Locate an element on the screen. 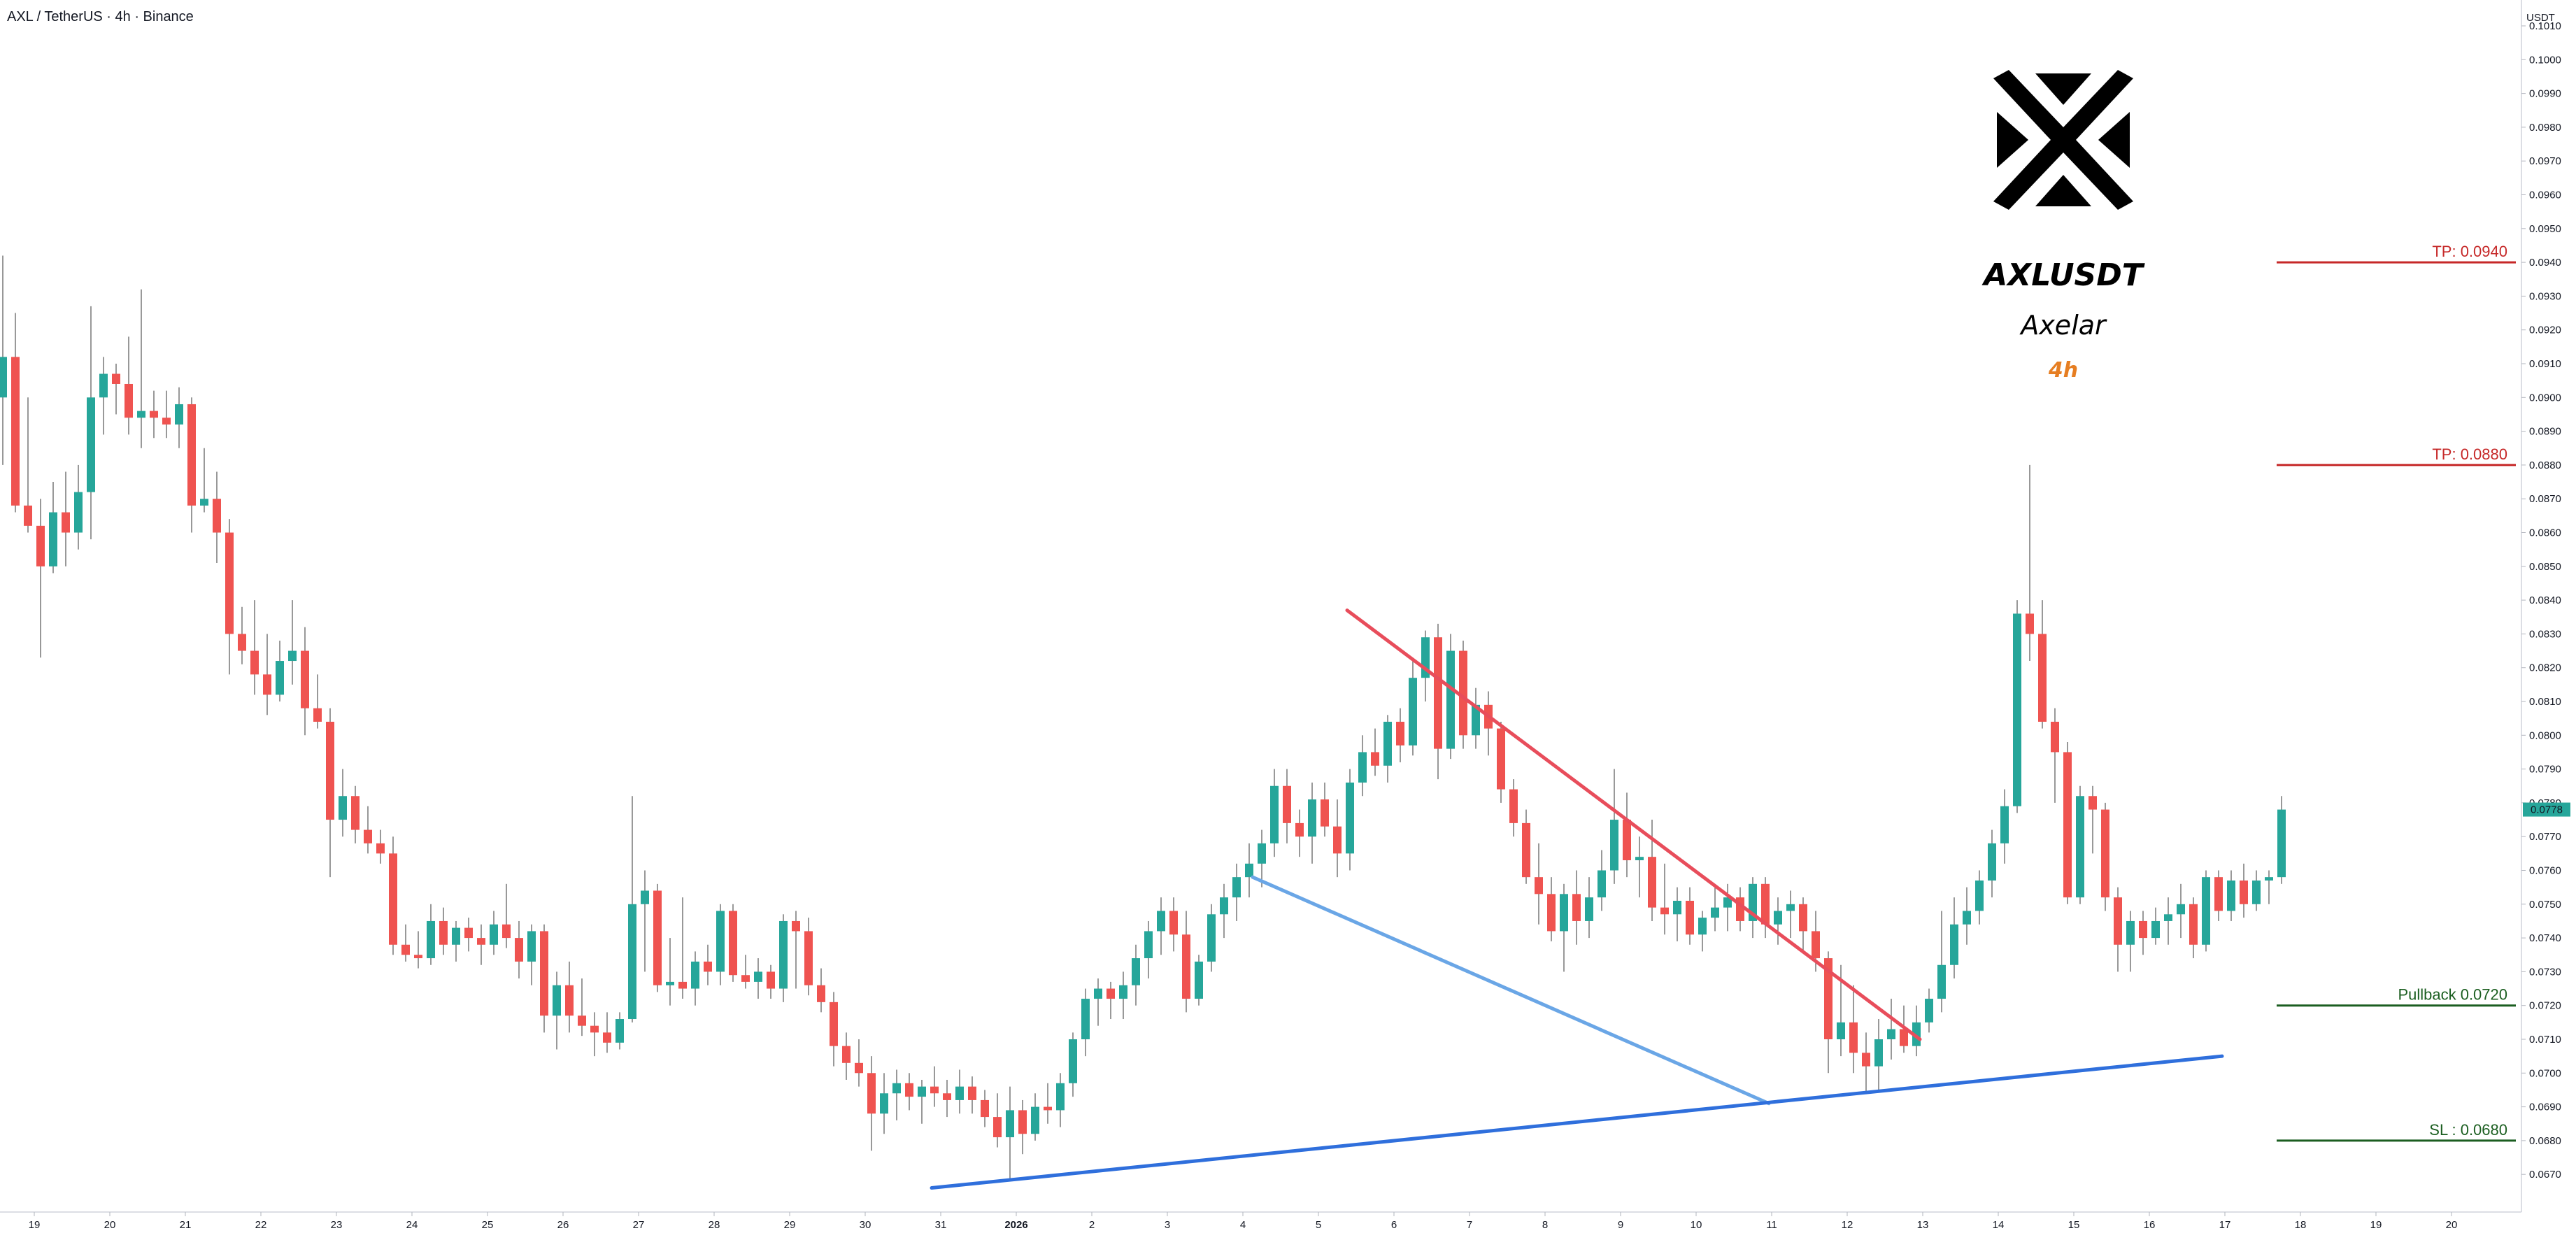  time-tick-label: 23 is located at coordinates (337, 1225).